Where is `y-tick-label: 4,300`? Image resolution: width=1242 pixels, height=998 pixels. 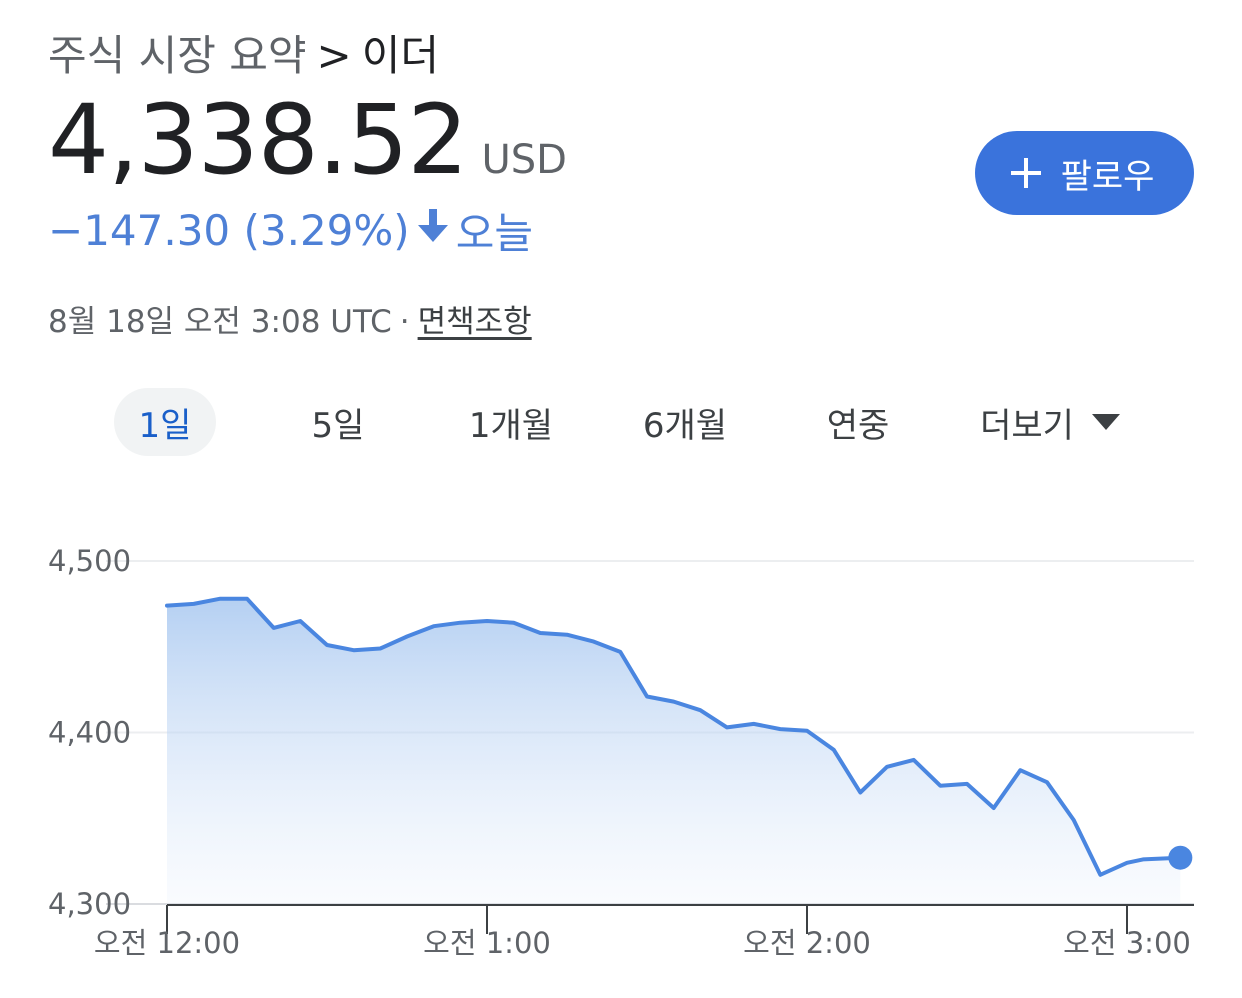
y-tick-label: 4,300 is located at coordinates (89, 904).